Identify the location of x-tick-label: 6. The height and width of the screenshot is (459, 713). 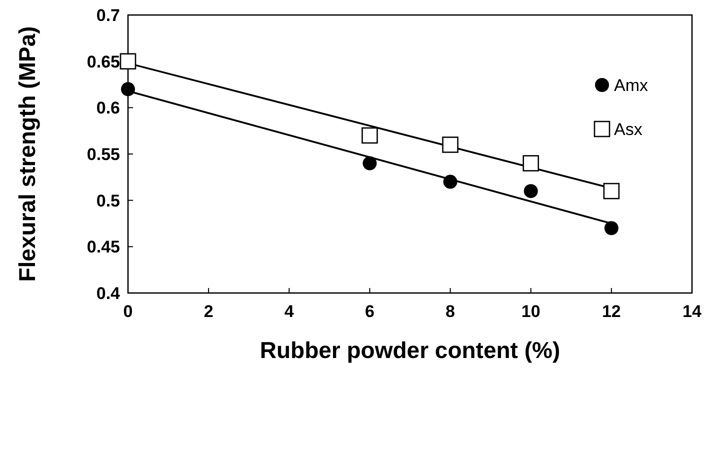
(369, 311).